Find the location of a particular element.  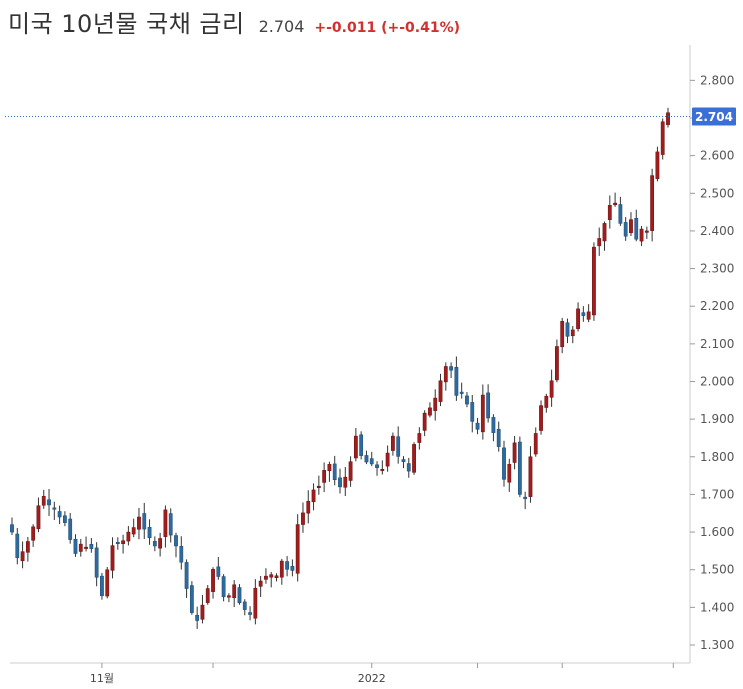

y-tick-label: 1.600 is located at coordinates (717, 532).